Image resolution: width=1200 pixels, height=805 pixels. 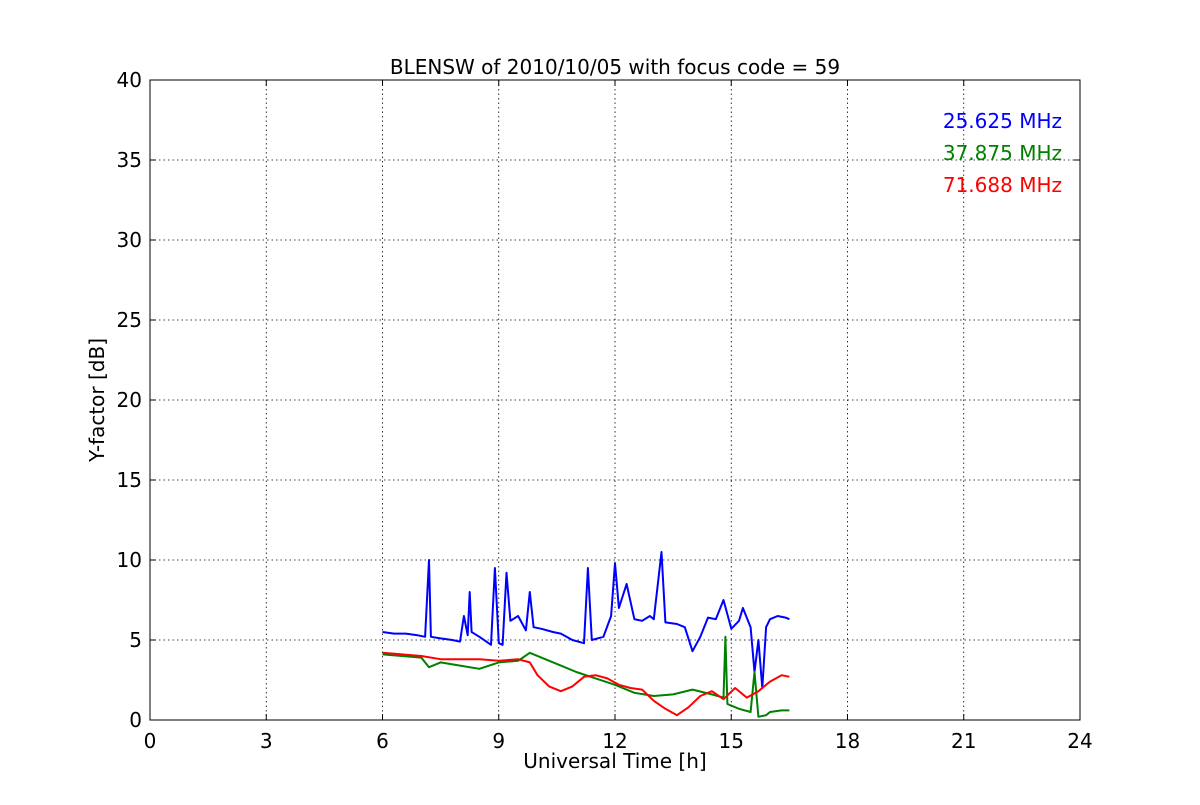 I want to click on legend-entry: 71.688 MHz, so click(x=1002, y=185).